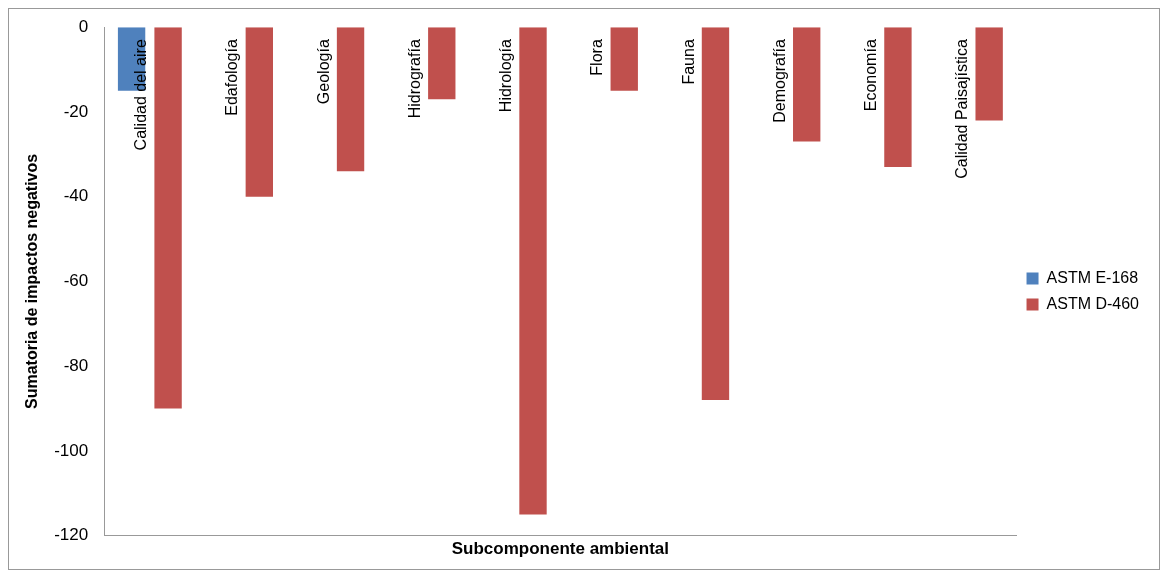 The width and height of the screenshot is (1173, 579). Describe the element at coordinates (76, 196) in the screenshot. I see `y-tick-label: -40` at that location.